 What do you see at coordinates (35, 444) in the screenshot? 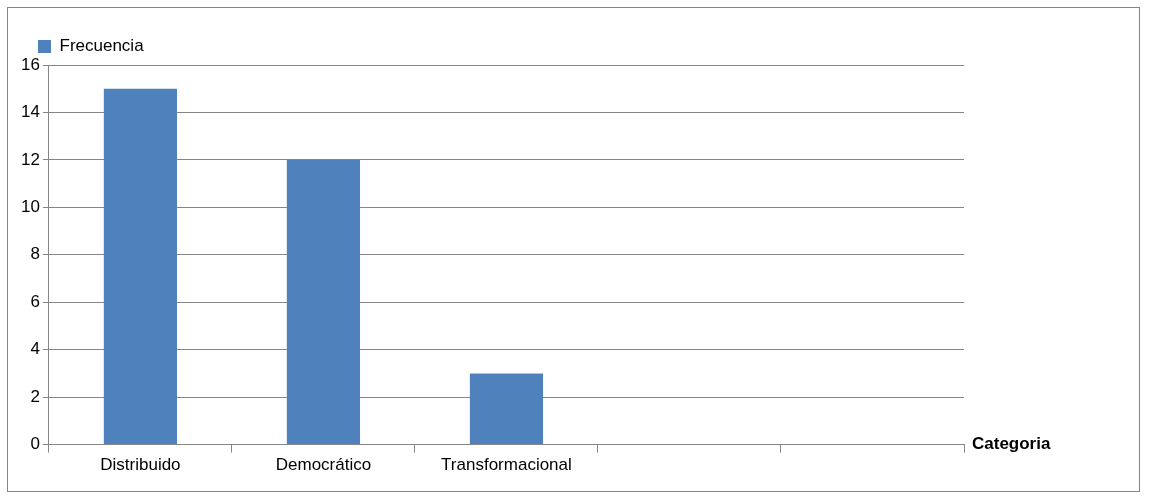
I see `y-tick-label: 0` at bounding box center [35, 444].